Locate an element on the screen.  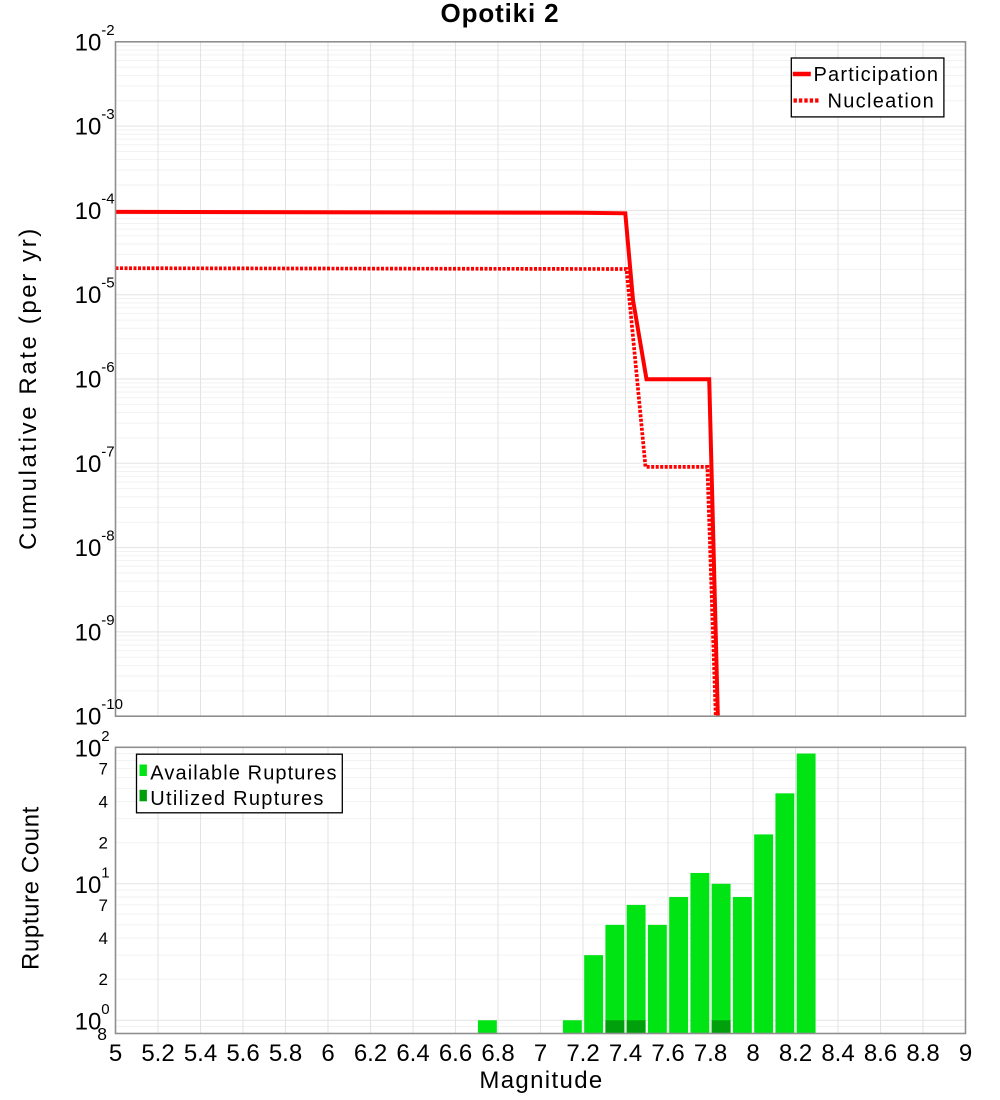
svg-text: 7.6 is located at coordinates (667, 1053).